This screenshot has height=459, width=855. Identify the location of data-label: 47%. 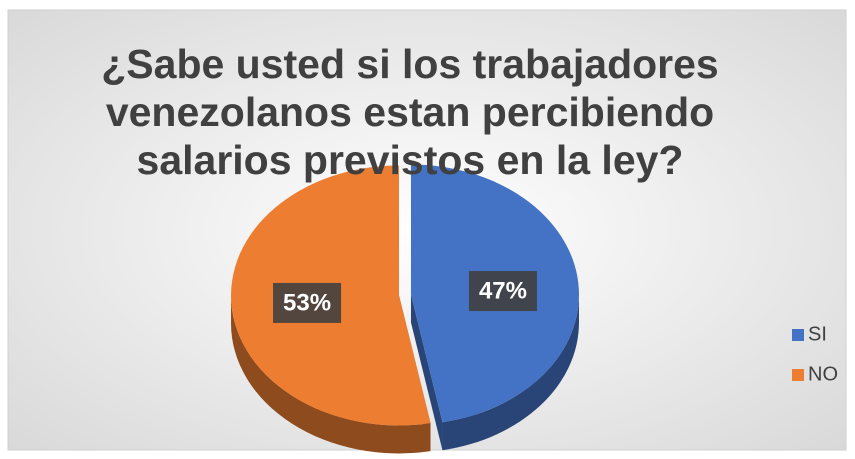
(503, 290).